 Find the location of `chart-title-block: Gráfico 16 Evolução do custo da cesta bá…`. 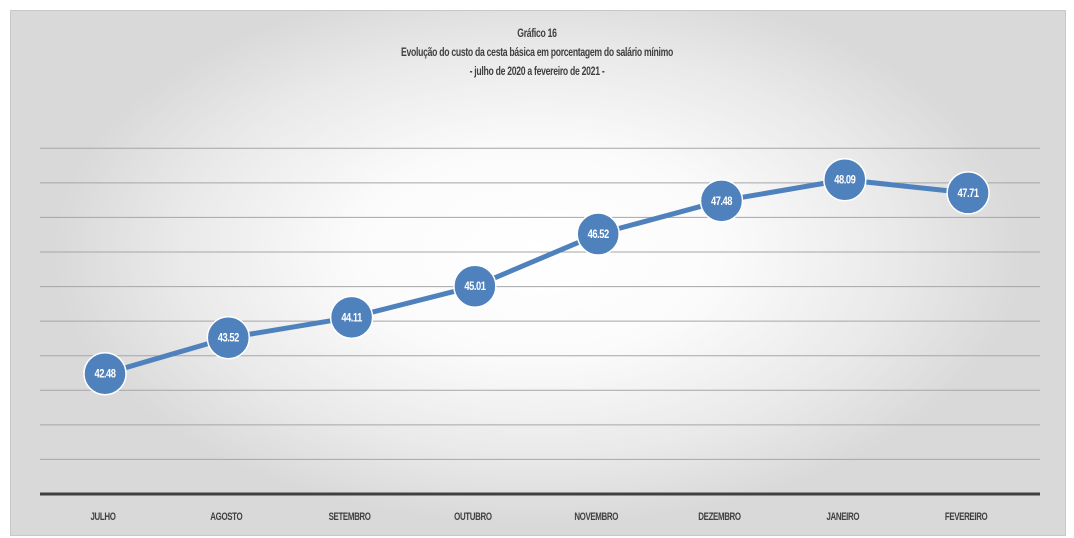

chart-title-block: Gráfico 16 Evolução do custo da cesta bá… is located at coordinates (537, 52).